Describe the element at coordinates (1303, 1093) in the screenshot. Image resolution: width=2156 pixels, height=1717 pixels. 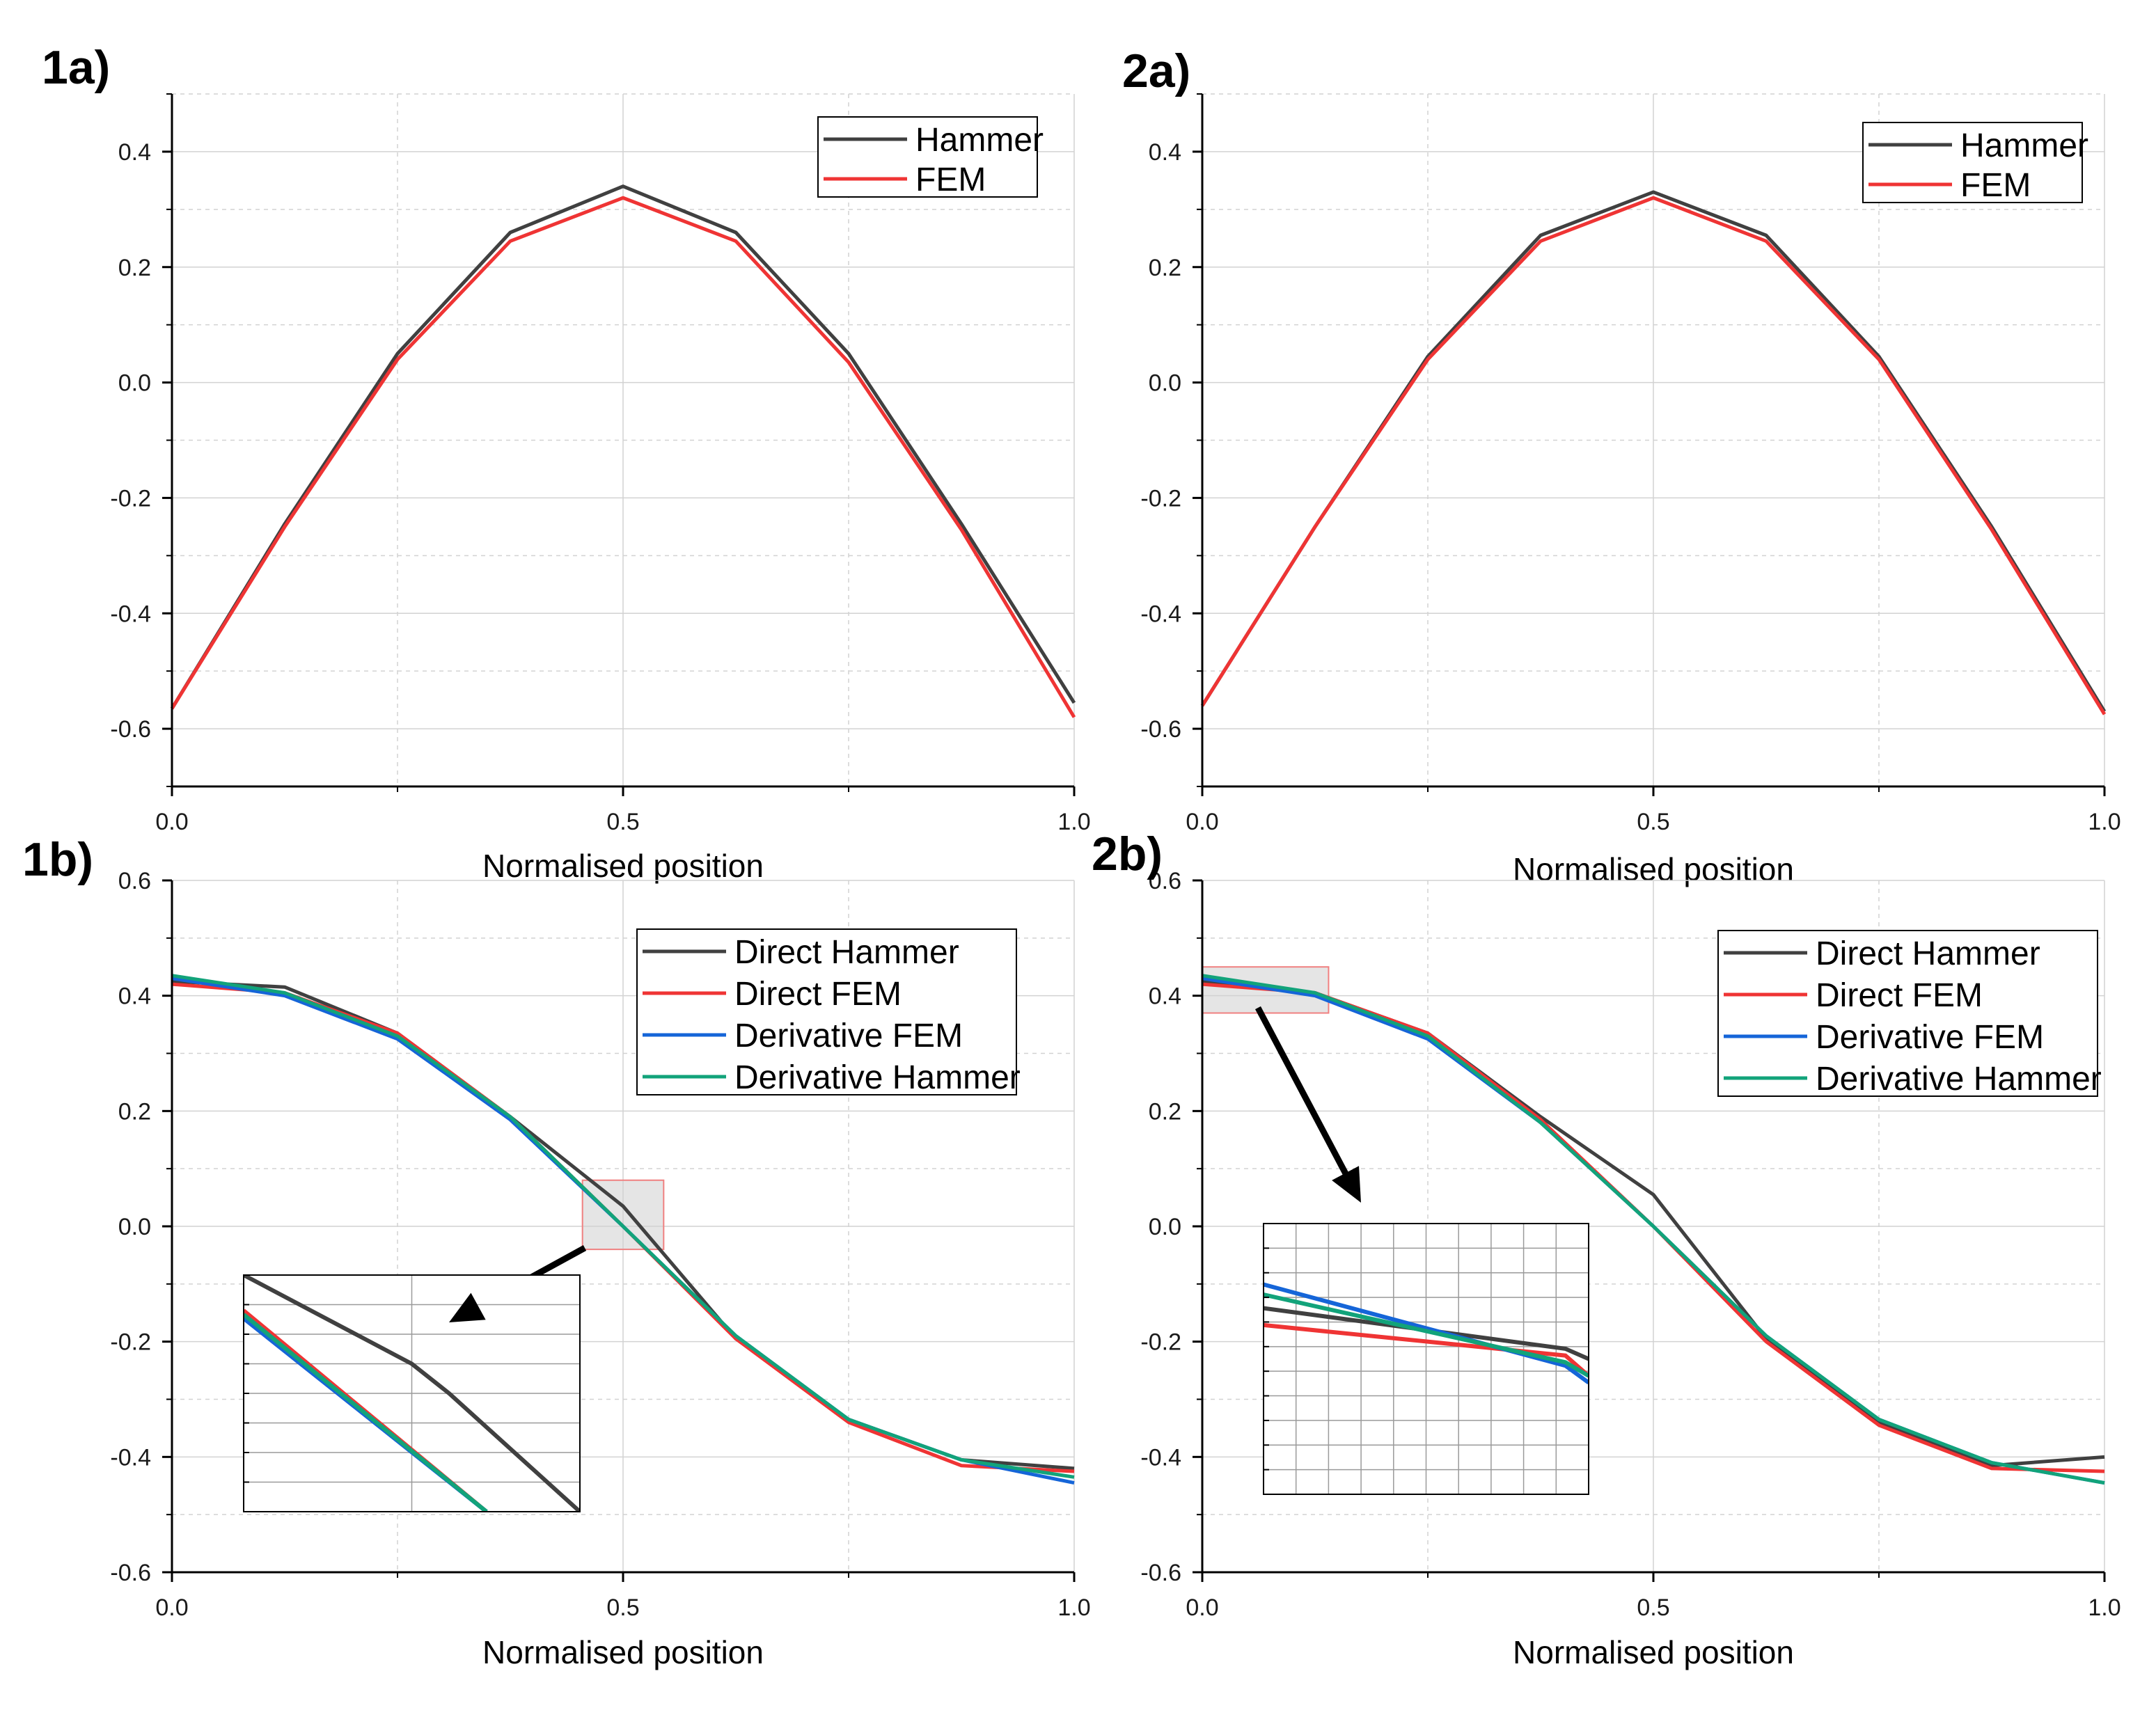
I see `zoom-arrow` at that location.